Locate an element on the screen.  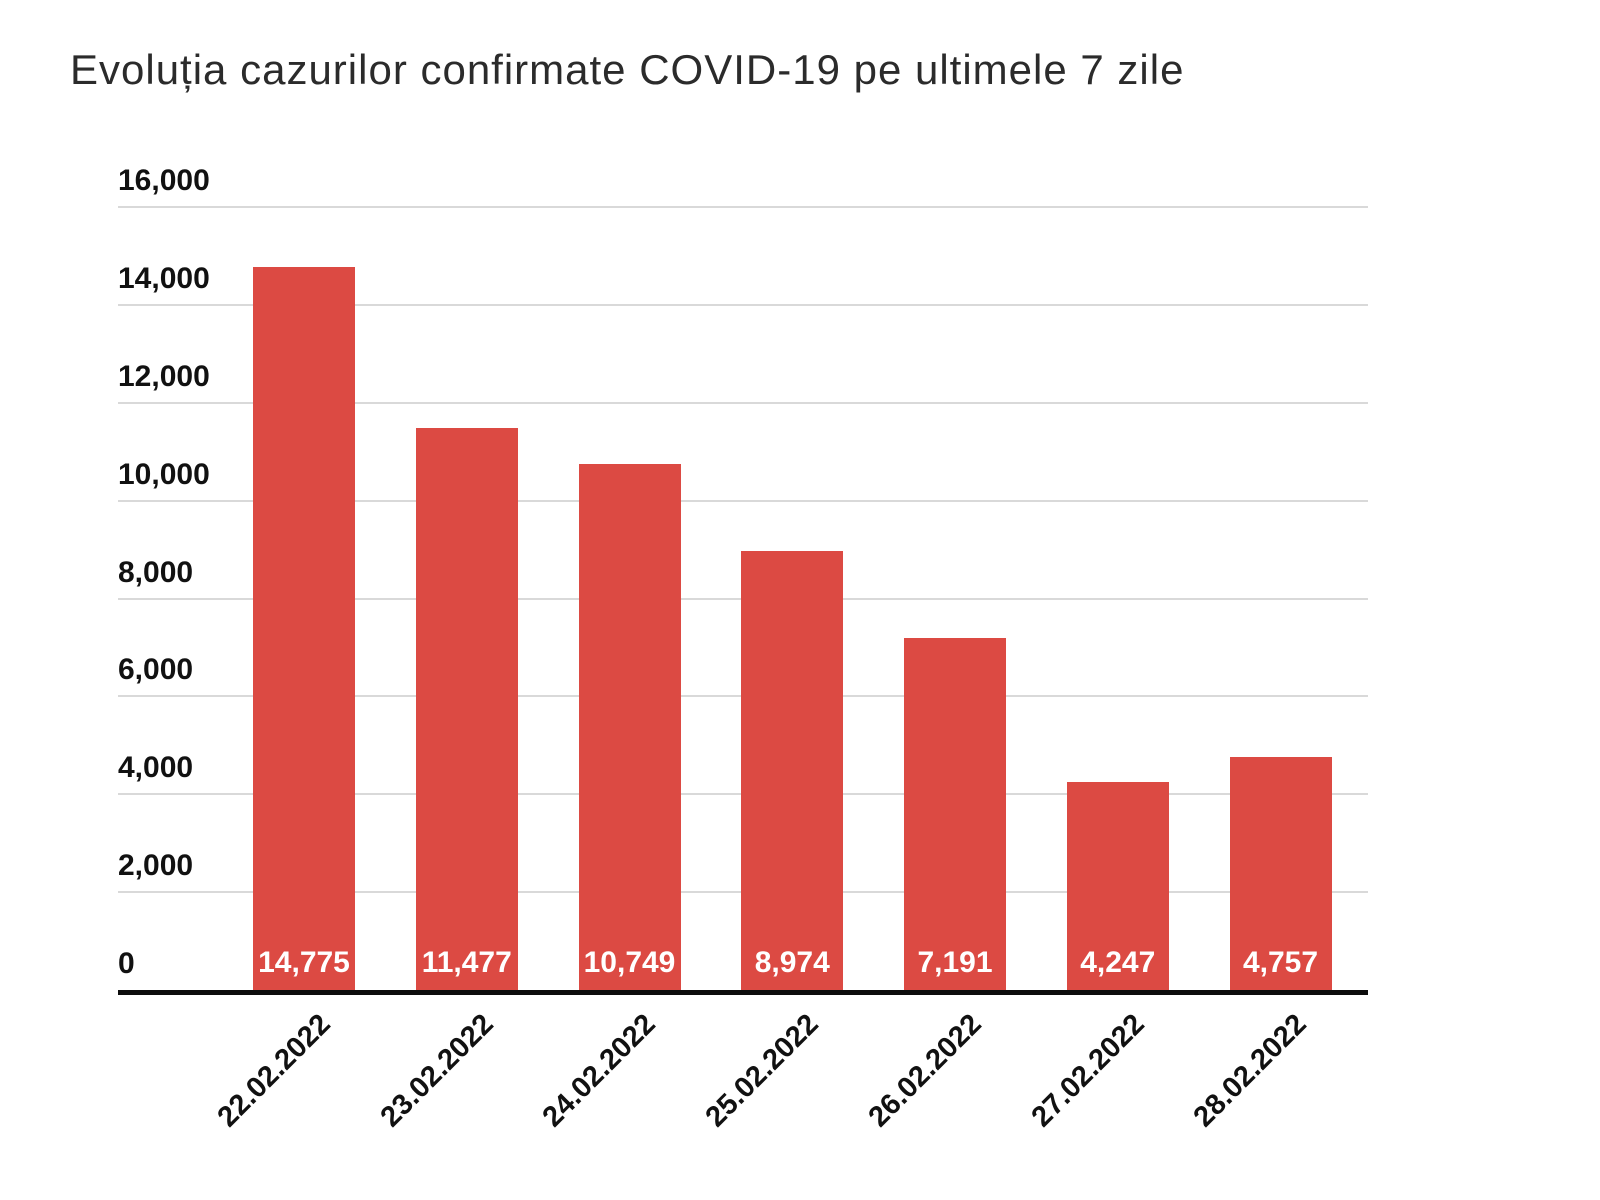
bar: 10,749 is located at coordinates (629, 726).